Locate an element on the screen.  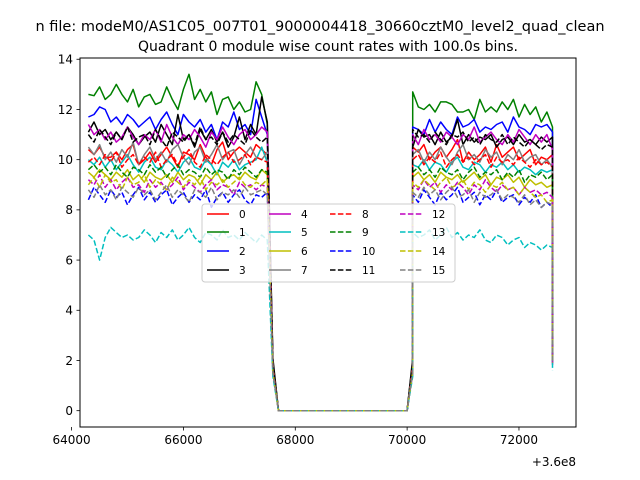
y-tick-label: 14 is located at coordinates (65, 60).